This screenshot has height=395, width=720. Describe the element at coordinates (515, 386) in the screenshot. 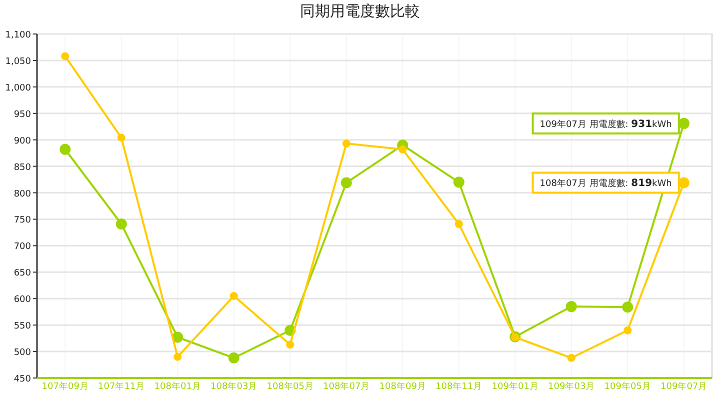

I see `x-tick-label: 109年01月` at that location.